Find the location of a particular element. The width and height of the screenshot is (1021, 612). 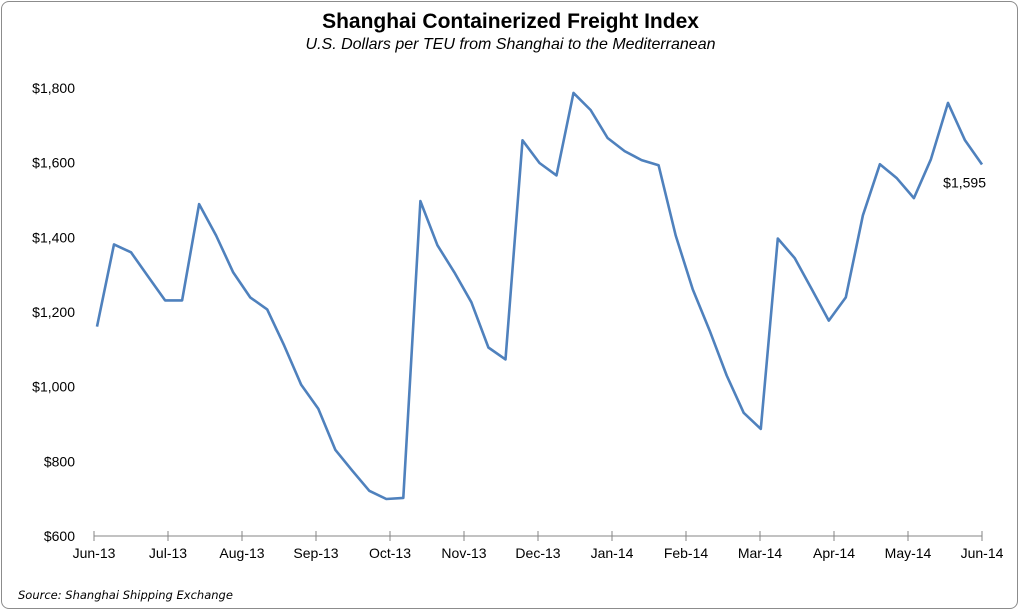

y-tick-label: $800 is located at coordinates (59, 461).